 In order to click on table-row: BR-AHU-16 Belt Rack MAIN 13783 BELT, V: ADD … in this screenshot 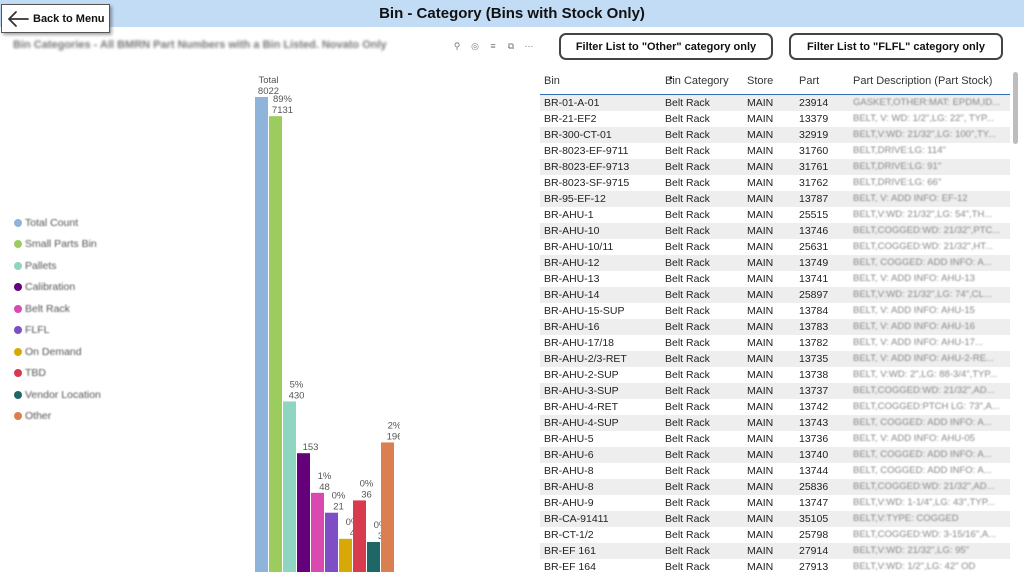, I will do `click(775, 327)`.